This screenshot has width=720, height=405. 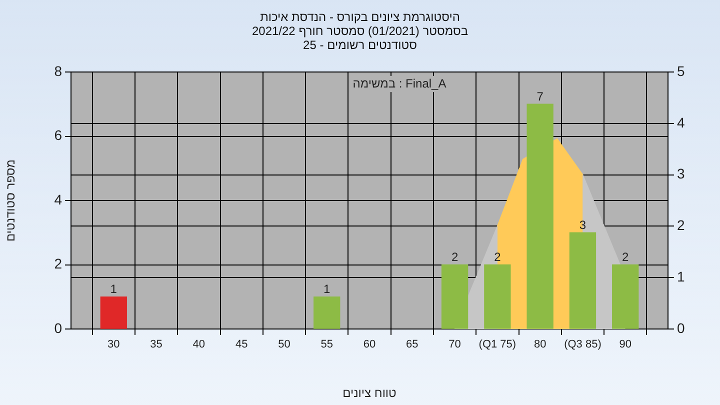 I want to click on y-tick-label: 8, so click(x=58, y=70).